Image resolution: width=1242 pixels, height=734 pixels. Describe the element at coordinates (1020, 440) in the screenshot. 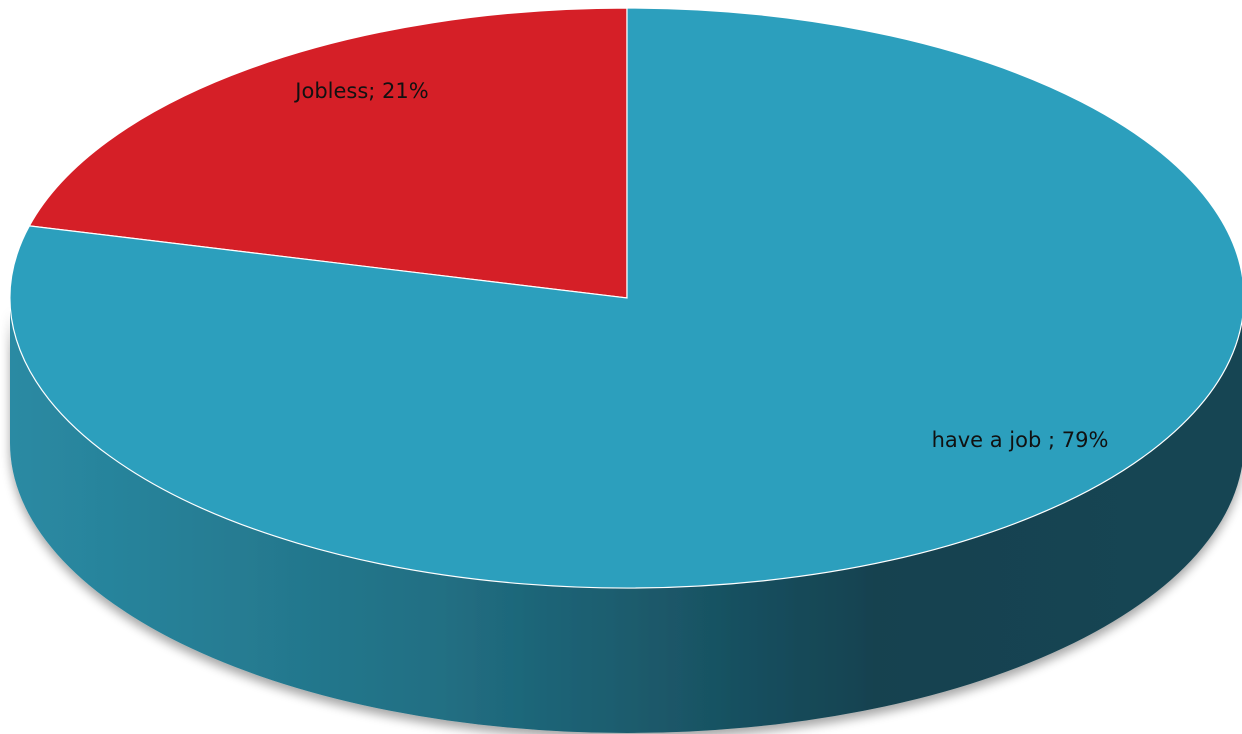

I see `slice-label-have-a-job: have a job ; 79%` at that location.